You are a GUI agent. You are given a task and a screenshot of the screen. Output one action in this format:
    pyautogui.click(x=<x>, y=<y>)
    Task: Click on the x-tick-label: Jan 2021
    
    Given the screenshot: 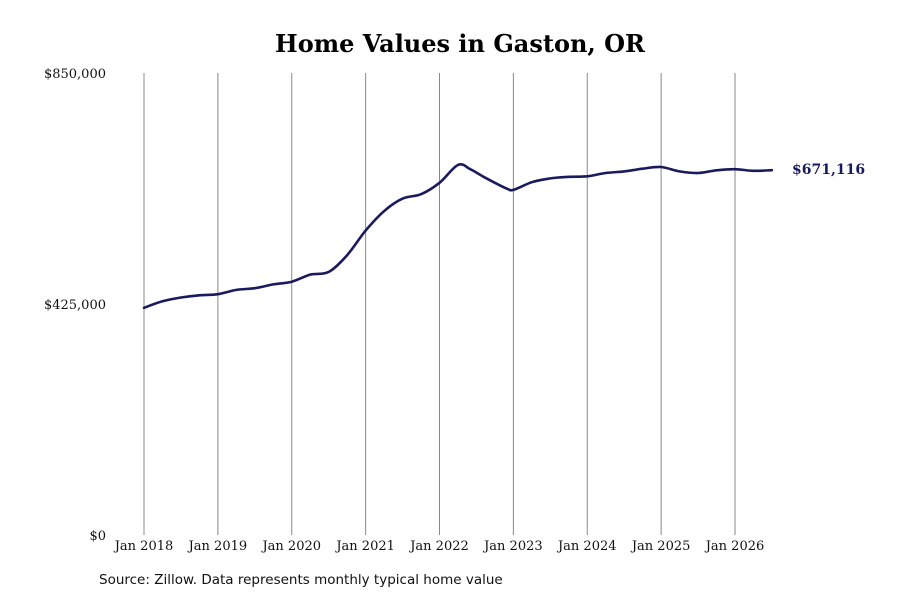 What is the action you would take?
    pyautogui.click(x=364, y=546)
    